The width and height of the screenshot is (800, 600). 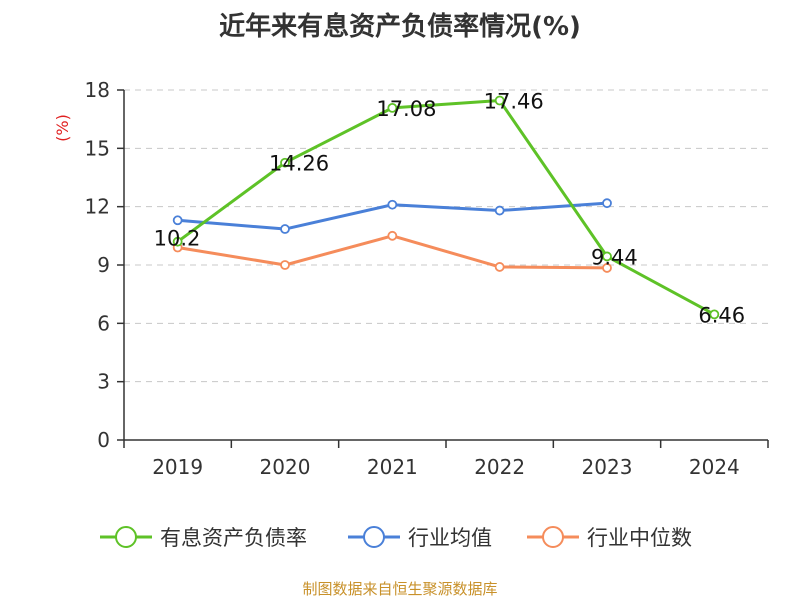 I want to click on x-tick-label: 2024, so click(x=714, y=467).